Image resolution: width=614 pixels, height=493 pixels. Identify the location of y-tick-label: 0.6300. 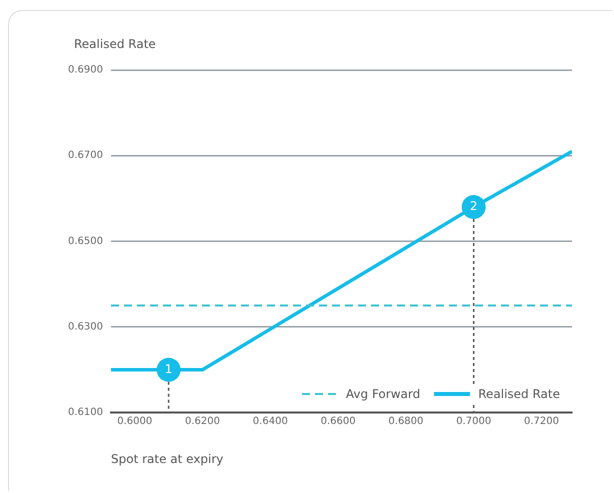
(85, 327).